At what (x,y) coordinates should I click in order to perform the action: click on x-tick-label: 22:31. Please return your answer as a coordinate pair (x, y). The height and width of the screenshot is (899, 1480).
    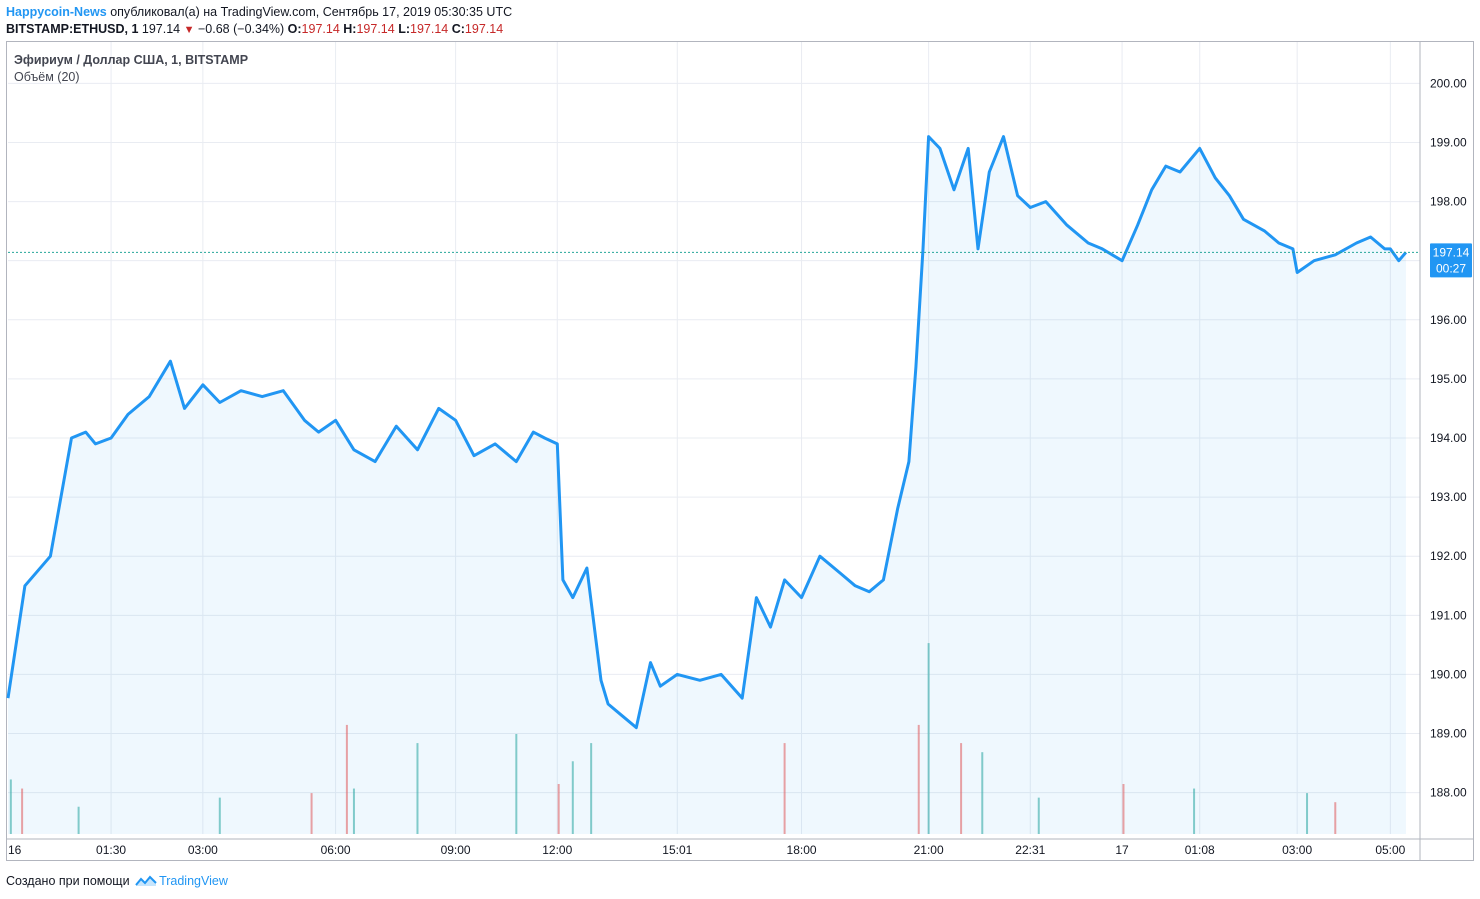
    Looking at the image, I should click on (1030, 850).